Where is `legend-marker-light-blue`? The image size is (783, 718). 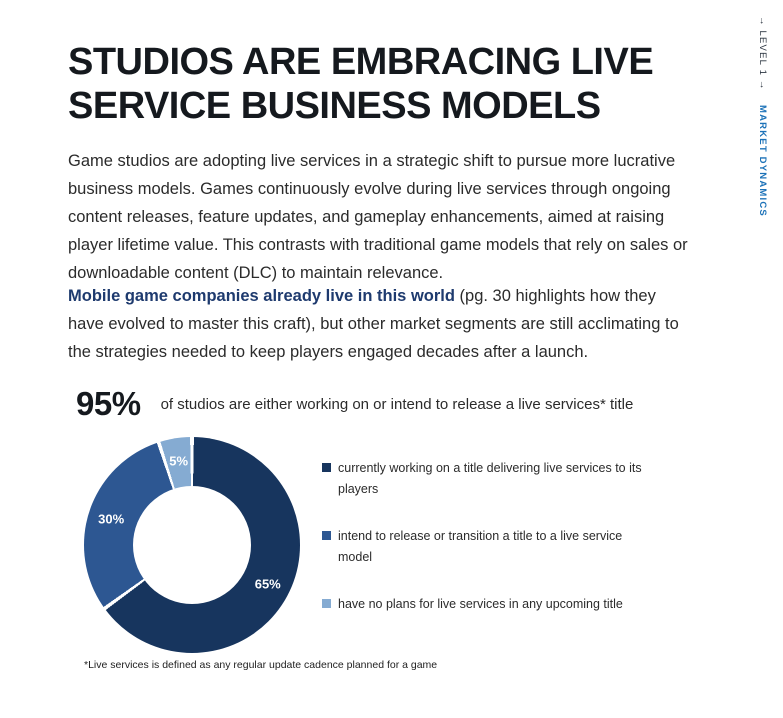
legend-marker-light-blue is located at coordinates (326, 603).